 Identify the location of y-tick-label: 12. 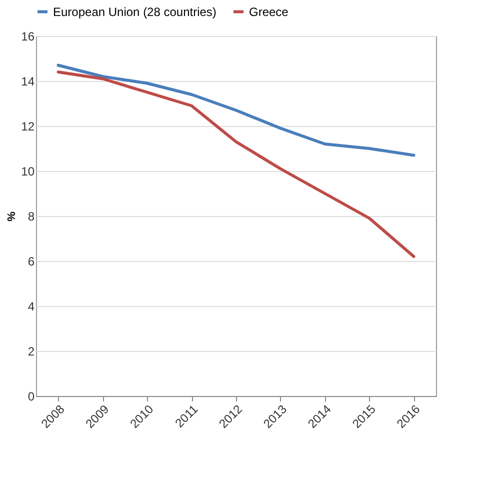
(28, 127).